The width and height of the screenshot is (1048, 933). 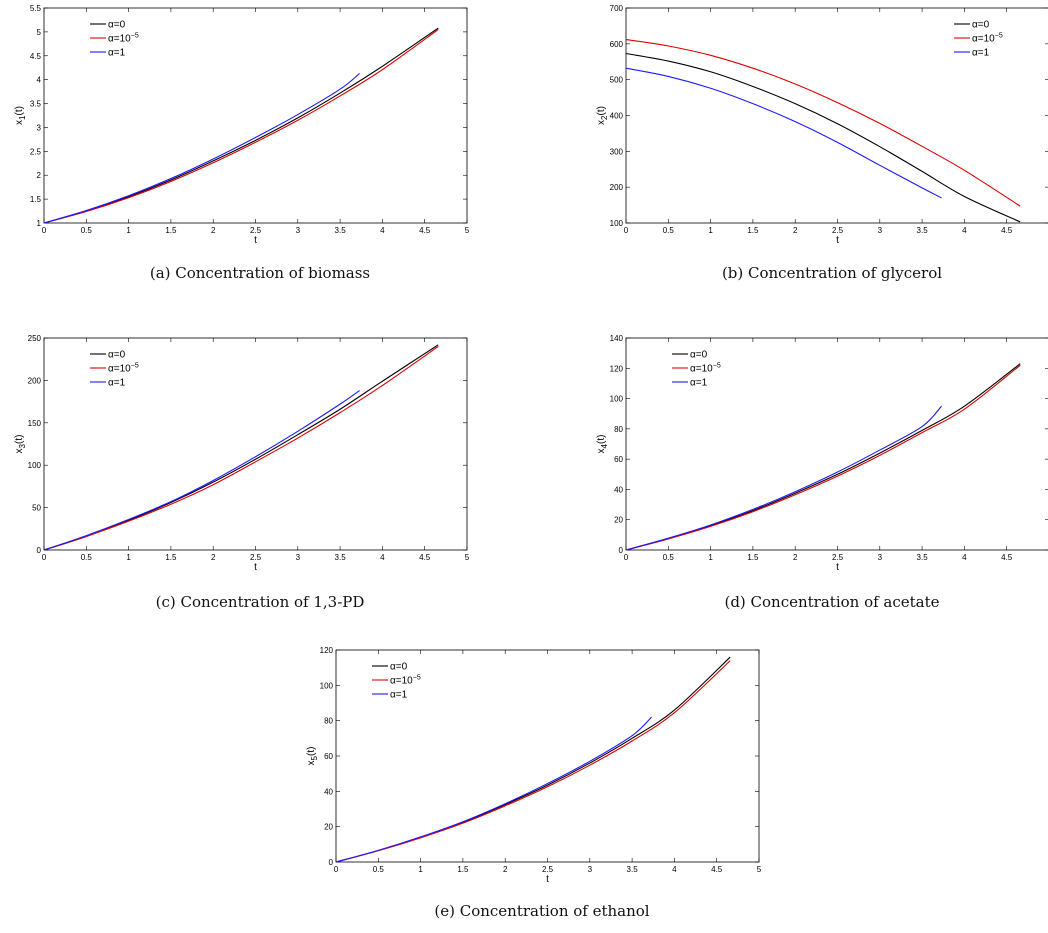 I want to click on y-tick-label: 4.5, so click(x=36, y=56).